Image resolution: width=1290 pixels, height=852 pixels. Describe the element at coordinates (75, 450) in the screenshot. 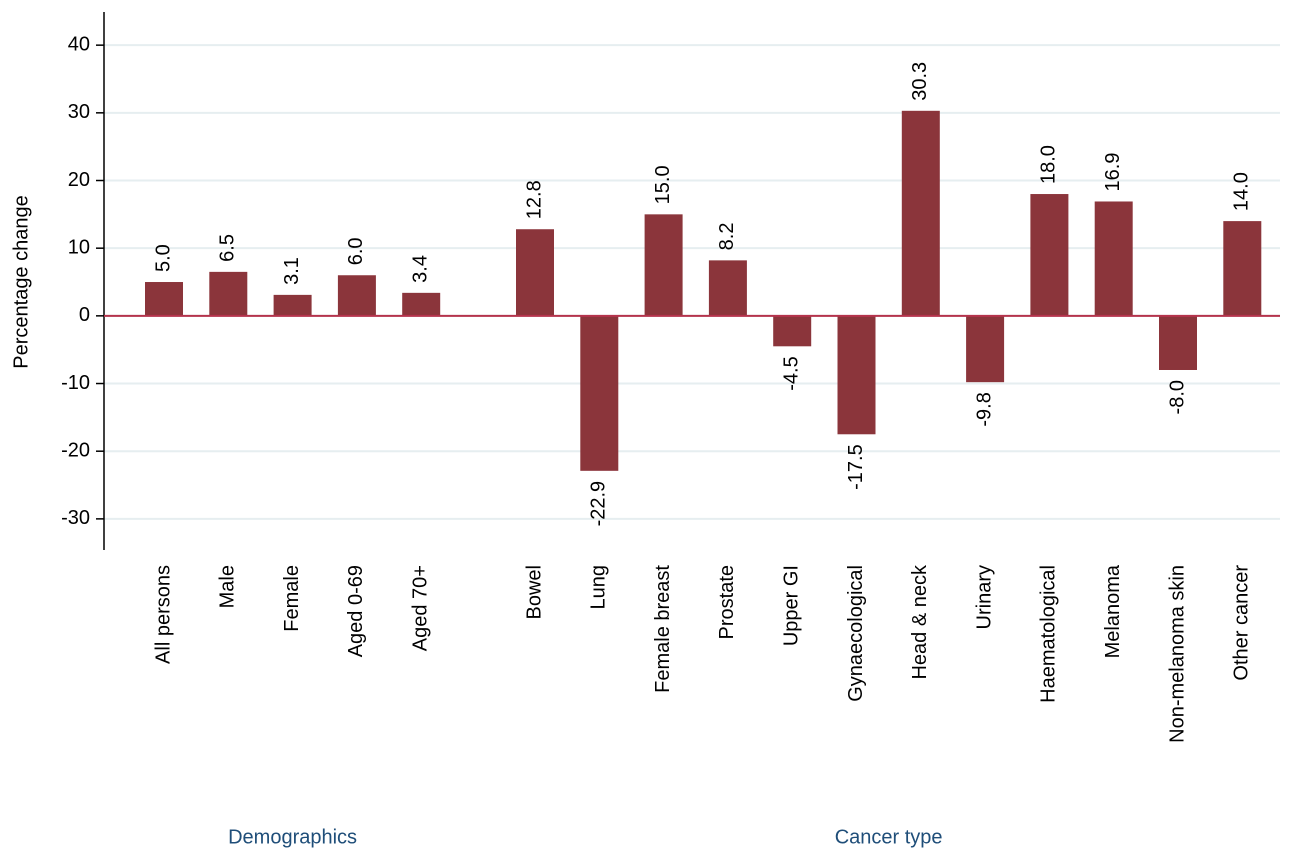

I see `y-tick-label: -20` at that location.